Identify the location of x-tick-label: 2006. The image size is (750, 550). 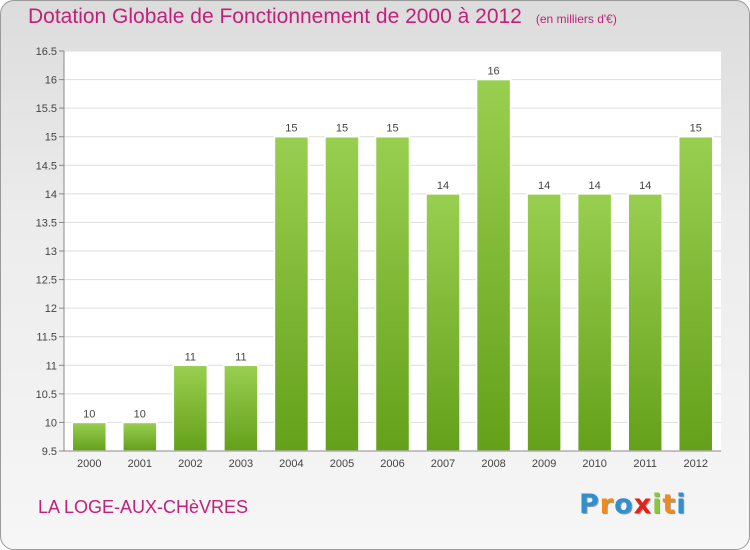
(392, 464).